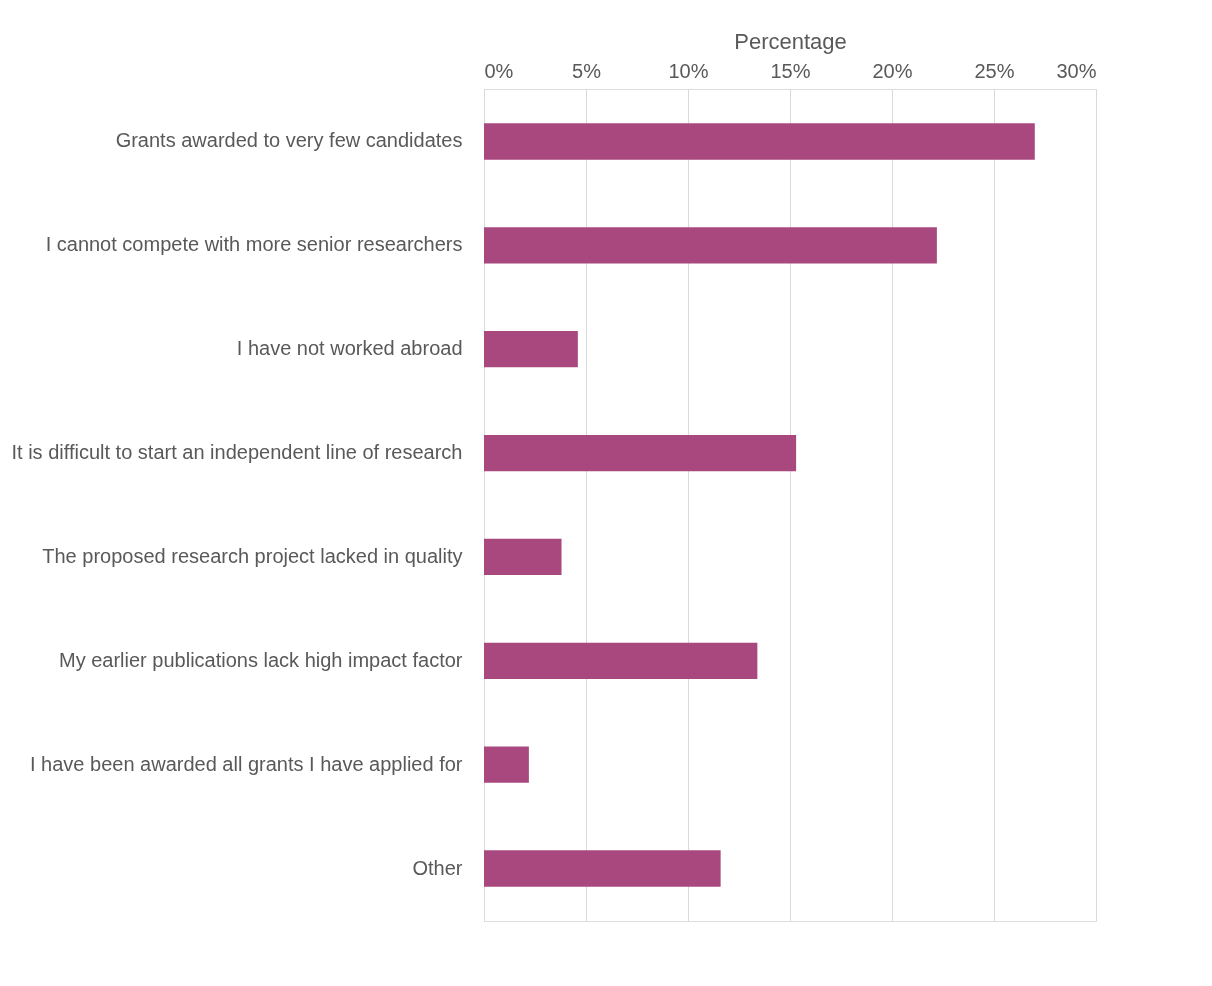 This screenshot has width=1212, height=986. What do you see at coordinates (688, 70) in the screenshot?
I see `x-tick-label: 10%` at bounding box center [688, 70].